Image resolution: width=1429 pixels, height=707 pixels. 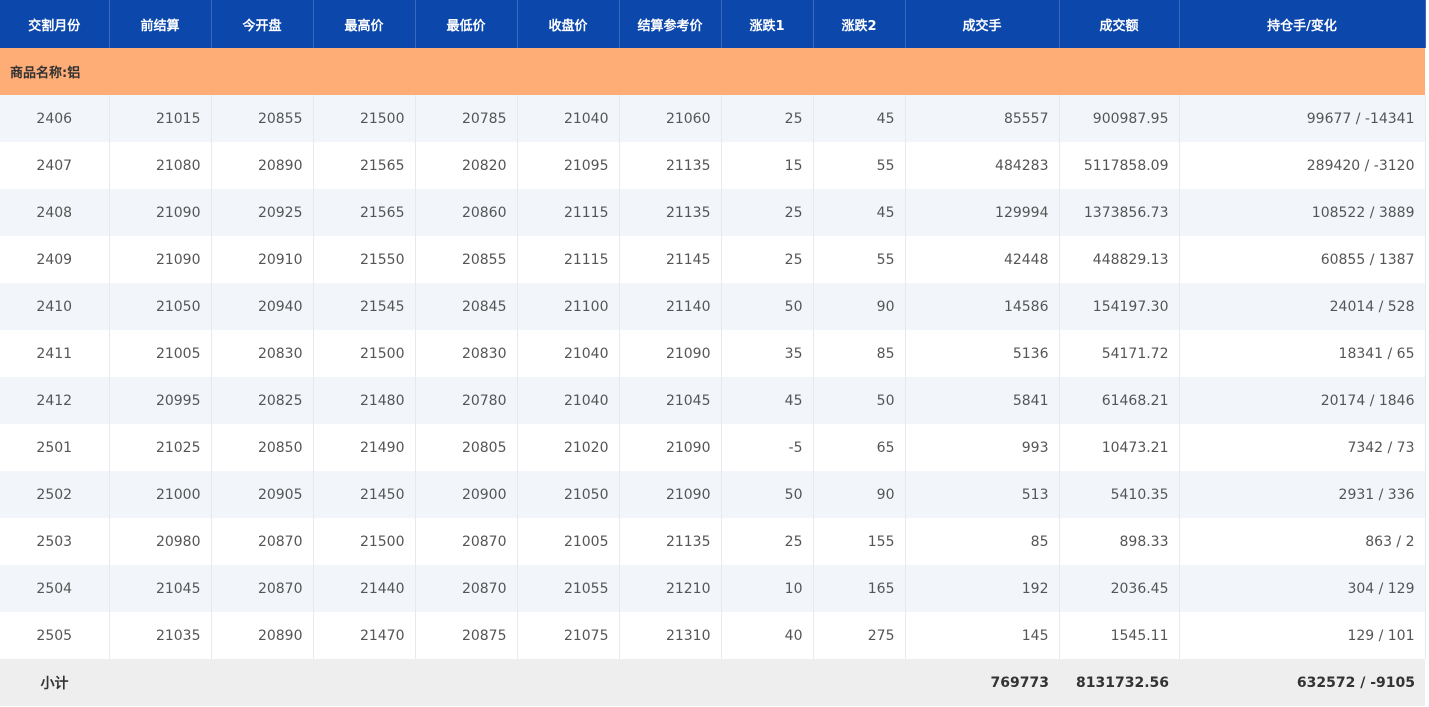 I want to click on cell: 20860, so click(x=466, y=212).